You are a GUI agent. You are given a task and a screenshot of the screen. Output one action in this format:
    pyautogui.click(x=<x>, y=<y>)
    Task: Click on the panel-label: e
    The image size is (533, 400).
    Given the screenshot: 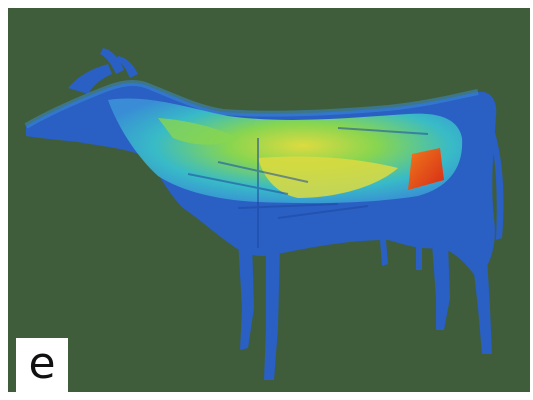 What is the action you would take?
    pyautogui.click(x=42, y=365)
    